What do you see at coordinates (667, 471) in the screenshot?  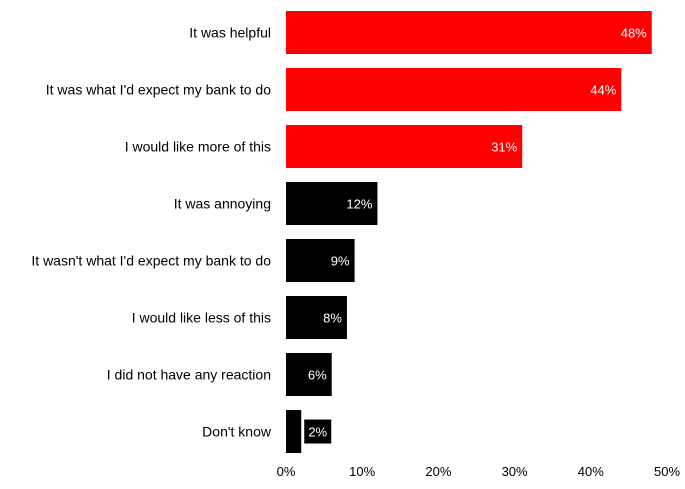 I see `x-tick-label: 50%` at bounding box center [667, 471].